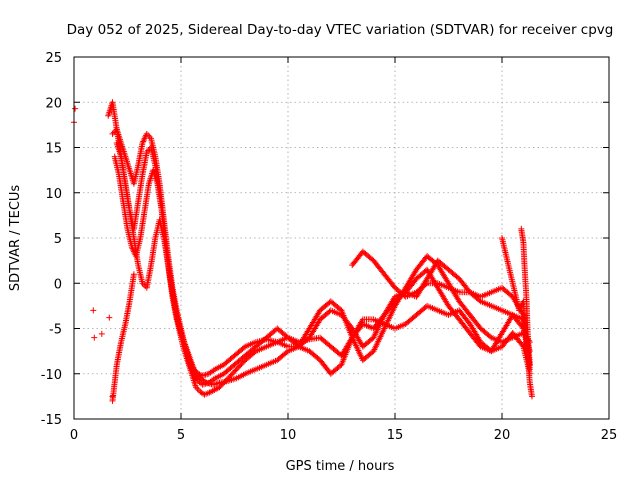 The image size is (640, 480). Describe the element at coordinates (340, 466) in the screenshot. I see `x-axis-label: GPS time / hours` at that location.